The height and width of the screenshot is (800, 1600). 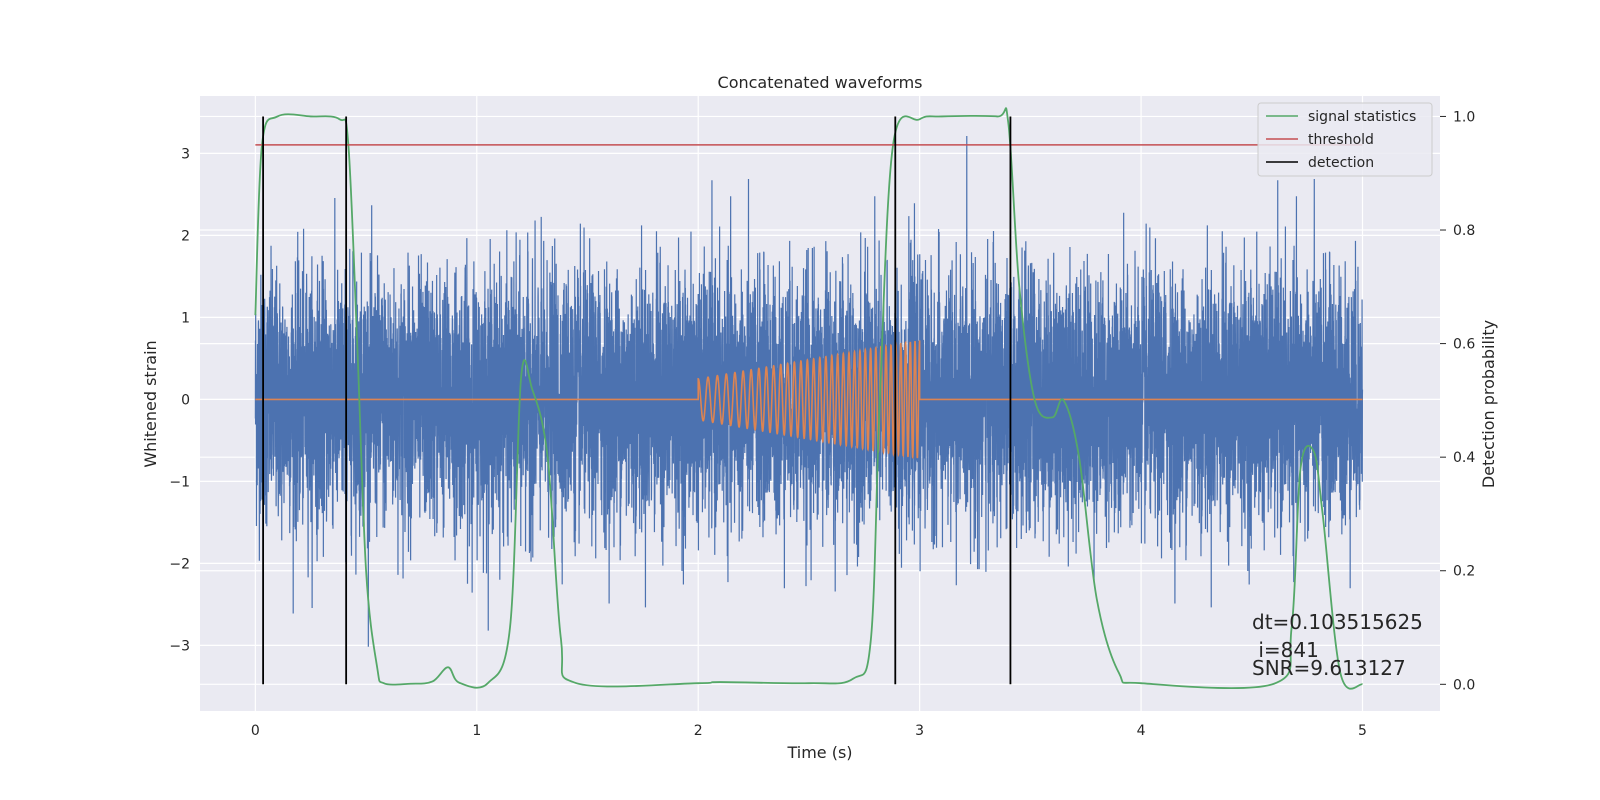 I want to click on y-right-tick-label: 0.0, so click(x=1464, y=685).